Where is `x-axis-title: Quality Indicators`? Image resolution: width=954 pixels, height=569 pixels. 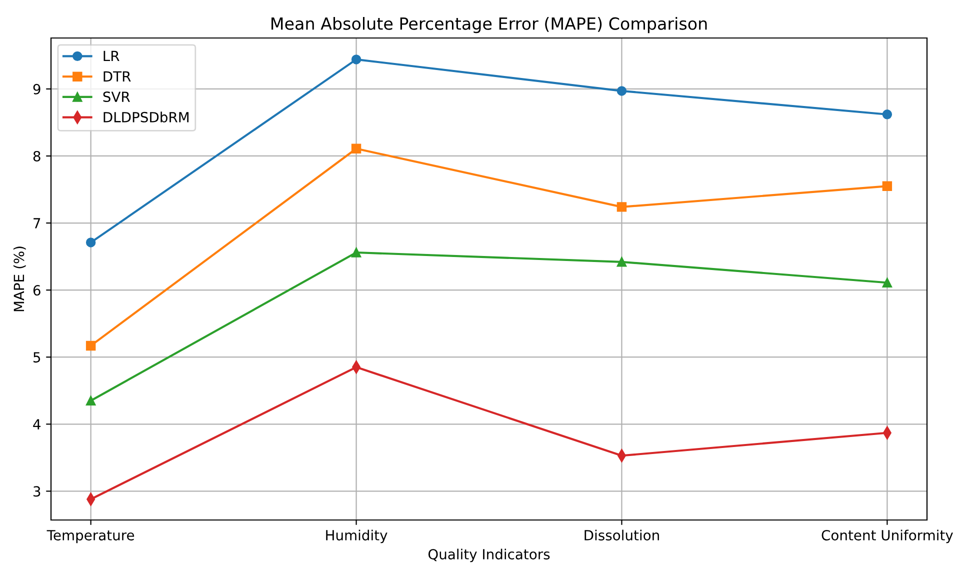 x-axis-title: Quality Indicators is located at coordinates (489, 555).